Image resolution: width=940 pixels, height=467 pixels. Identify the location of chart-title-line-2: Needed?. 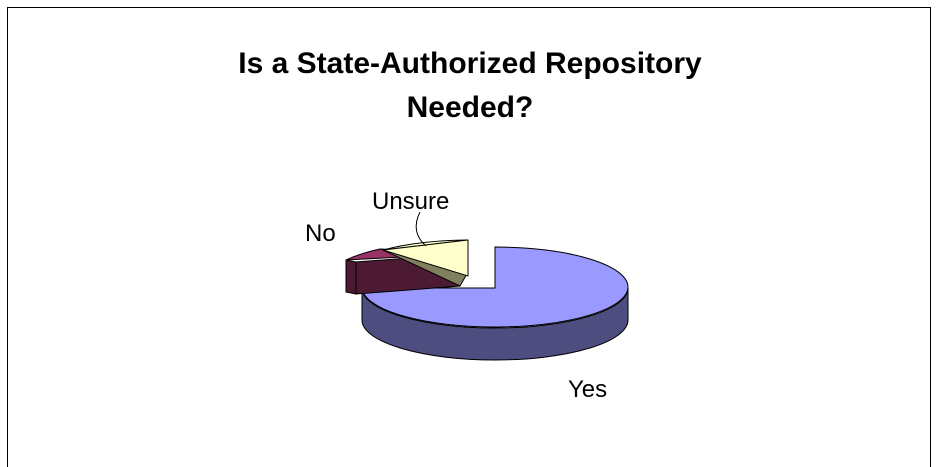
(470, 107).